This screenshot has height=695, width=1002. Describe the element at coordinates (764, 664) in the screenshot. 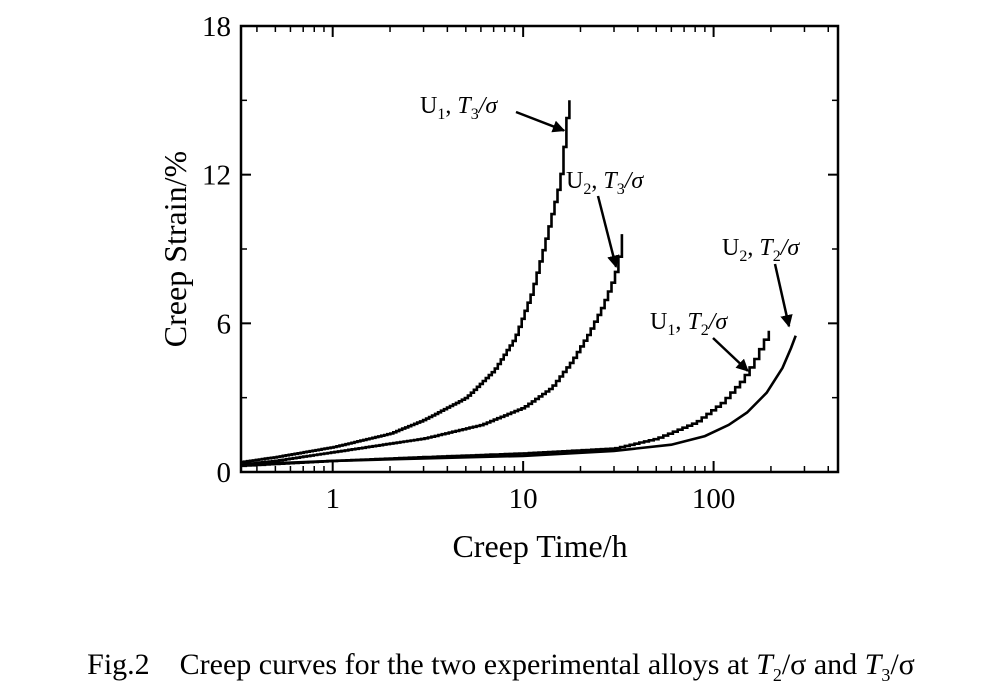

I see `caption-t-var-a: T` at that location.